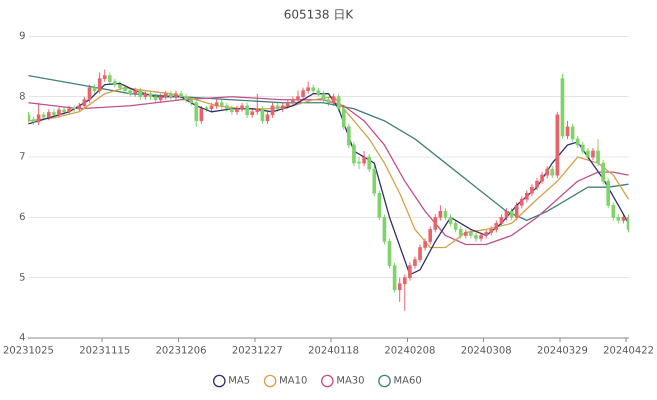  I want to click on x-tick-label: 20240422, so click(628, 351).